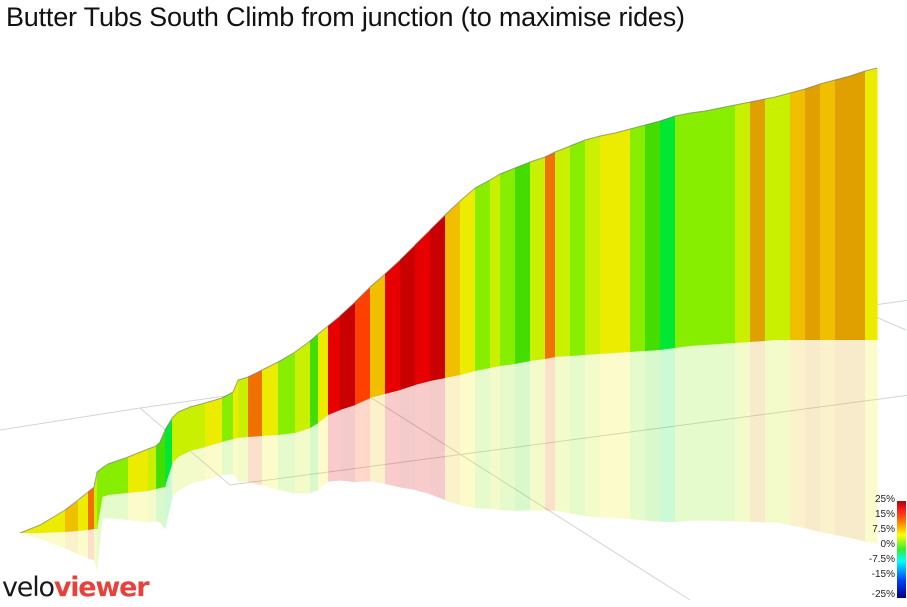 Image resolution: width=907 pixels, height=607 pixels. What do you see at coordinates (883, 529) in the screenshot?
I see `legend-tick-7-5: 7.5%` at bounding box center [883, 529].